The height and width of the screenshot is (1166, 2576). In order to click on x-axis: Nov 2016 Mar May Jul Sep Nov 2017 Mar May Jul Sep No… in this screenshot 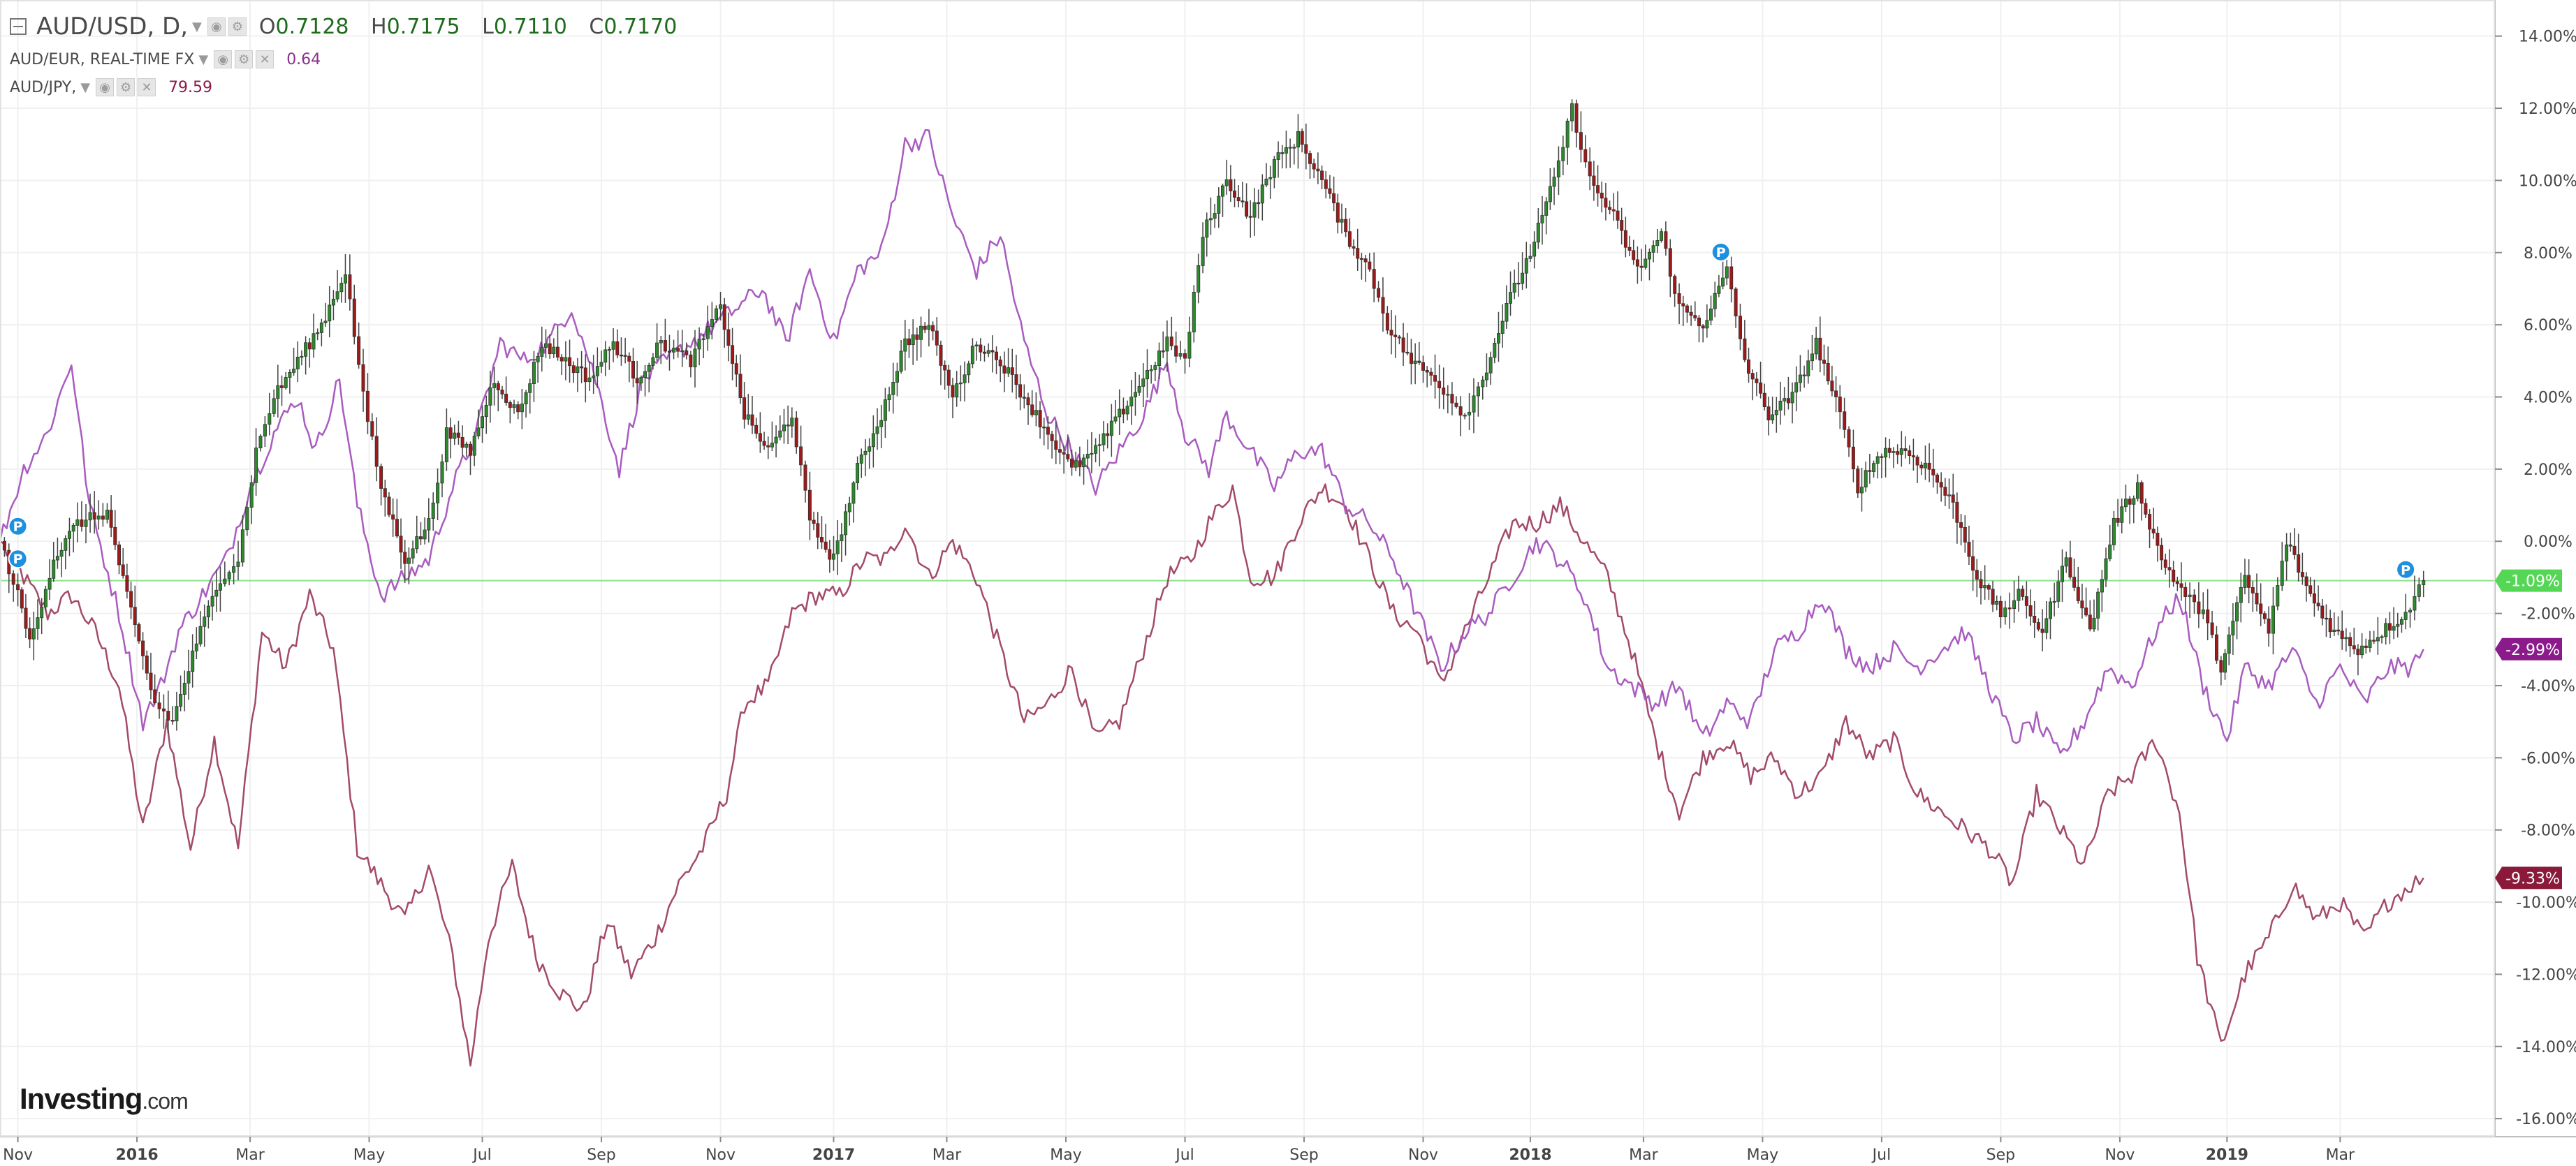, I will do `click(1179, 1150)`.